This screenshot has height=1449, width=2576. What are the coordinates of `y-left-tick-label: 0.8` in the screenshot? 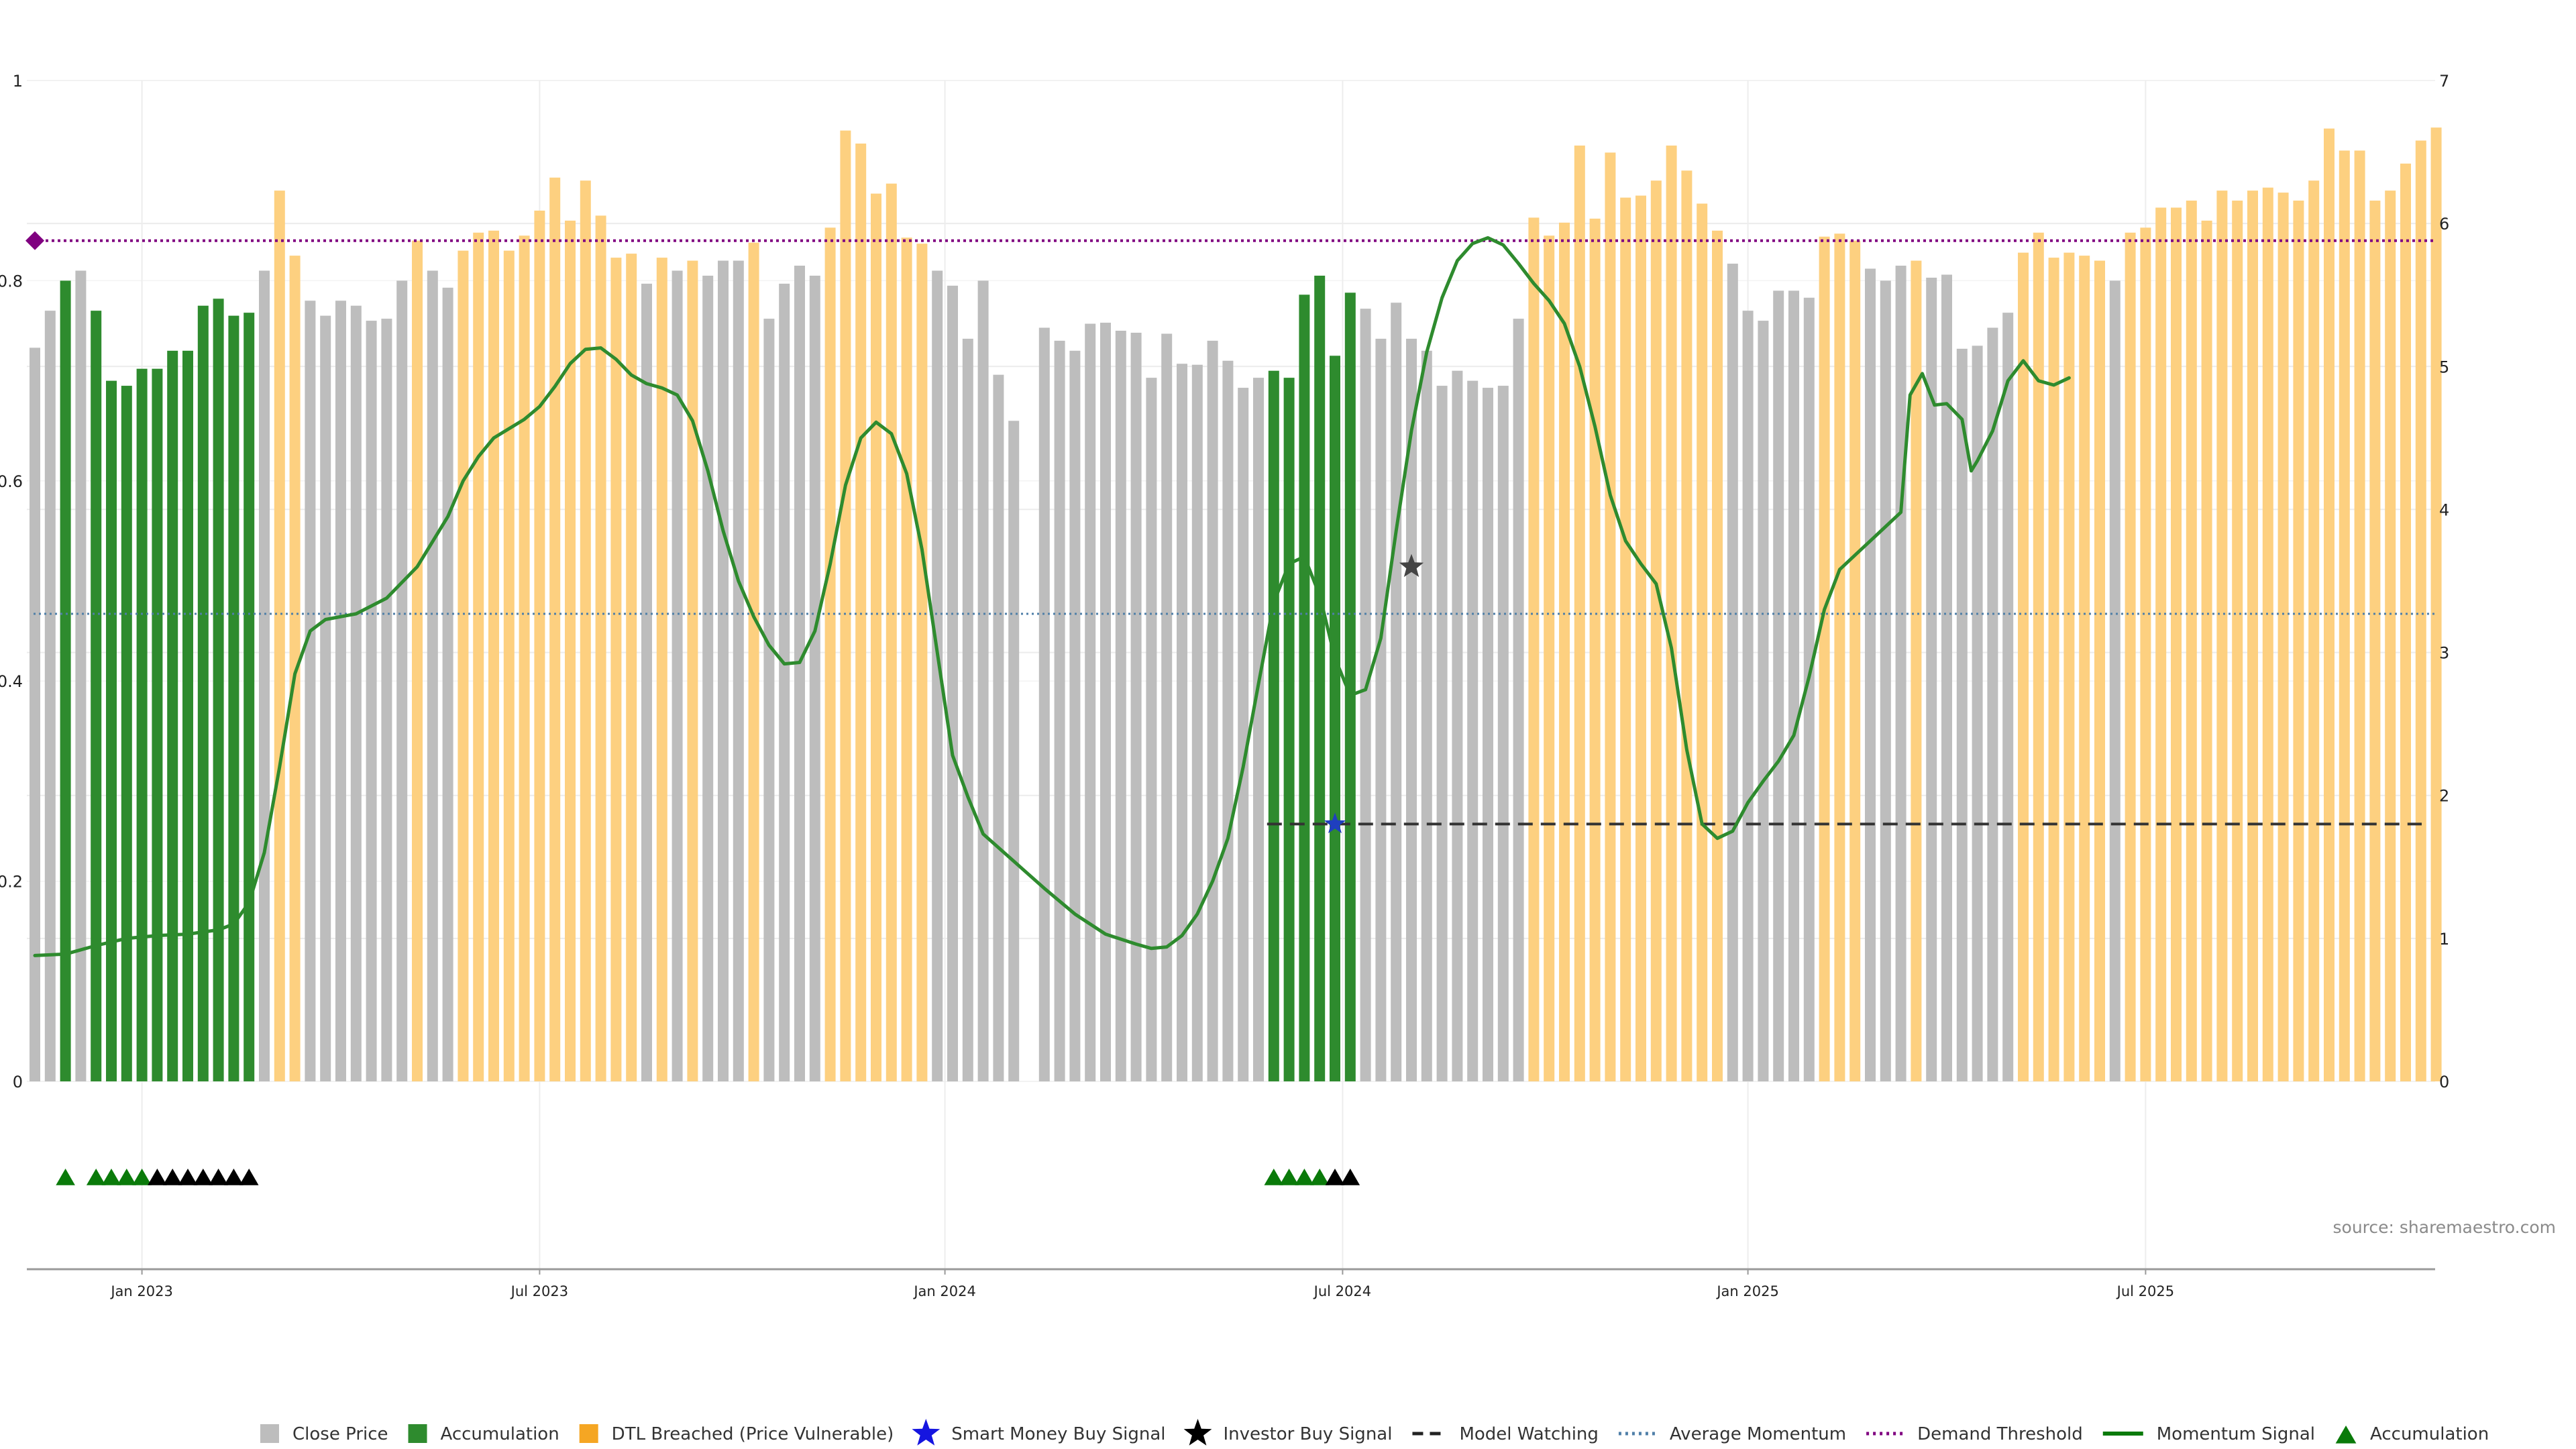 It's located at (11, 281).